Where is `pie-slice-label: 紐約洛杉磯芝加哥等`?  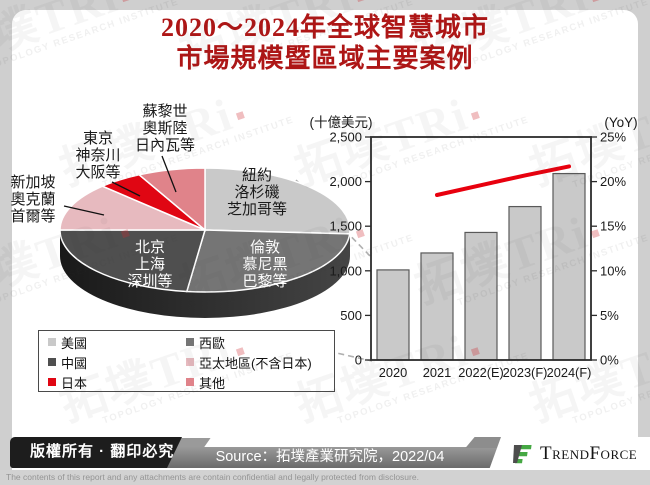
pie-slice-label: 紐約洛杉磯芝加哥等 is located at coordinates (257, 192).